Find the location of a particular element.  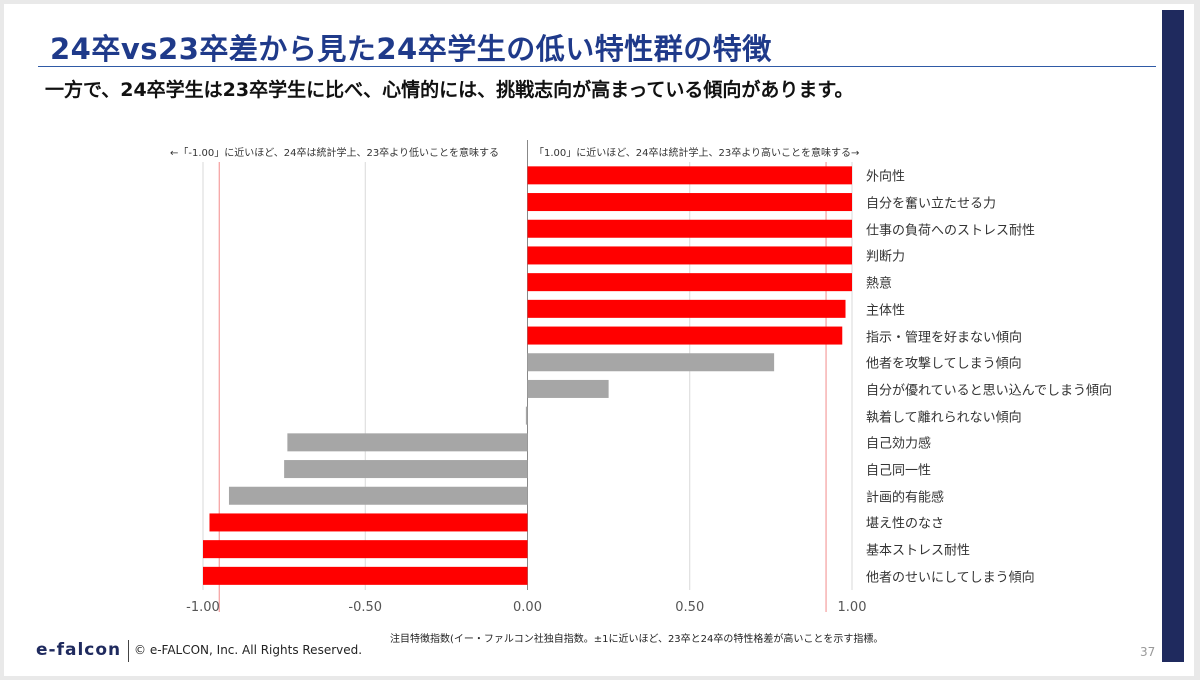

title-underline is located at coordinates (597, 66).